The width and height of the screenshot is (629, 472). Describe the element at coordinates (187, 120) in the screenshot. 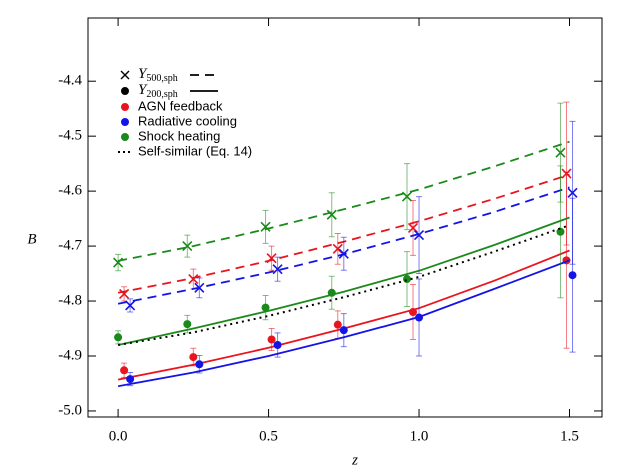

I see `legend-label: Radiative cooling` at that location.